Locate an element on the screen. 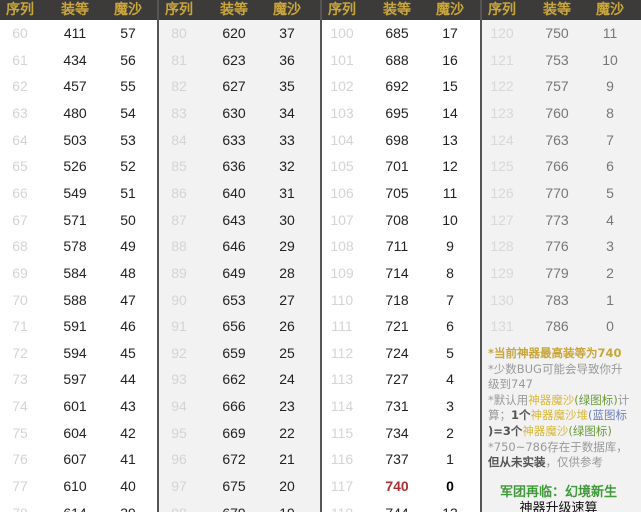 The width and height of the screenshot is (641, 512). sand-cell: 0 is located at coordinates (610, 326).